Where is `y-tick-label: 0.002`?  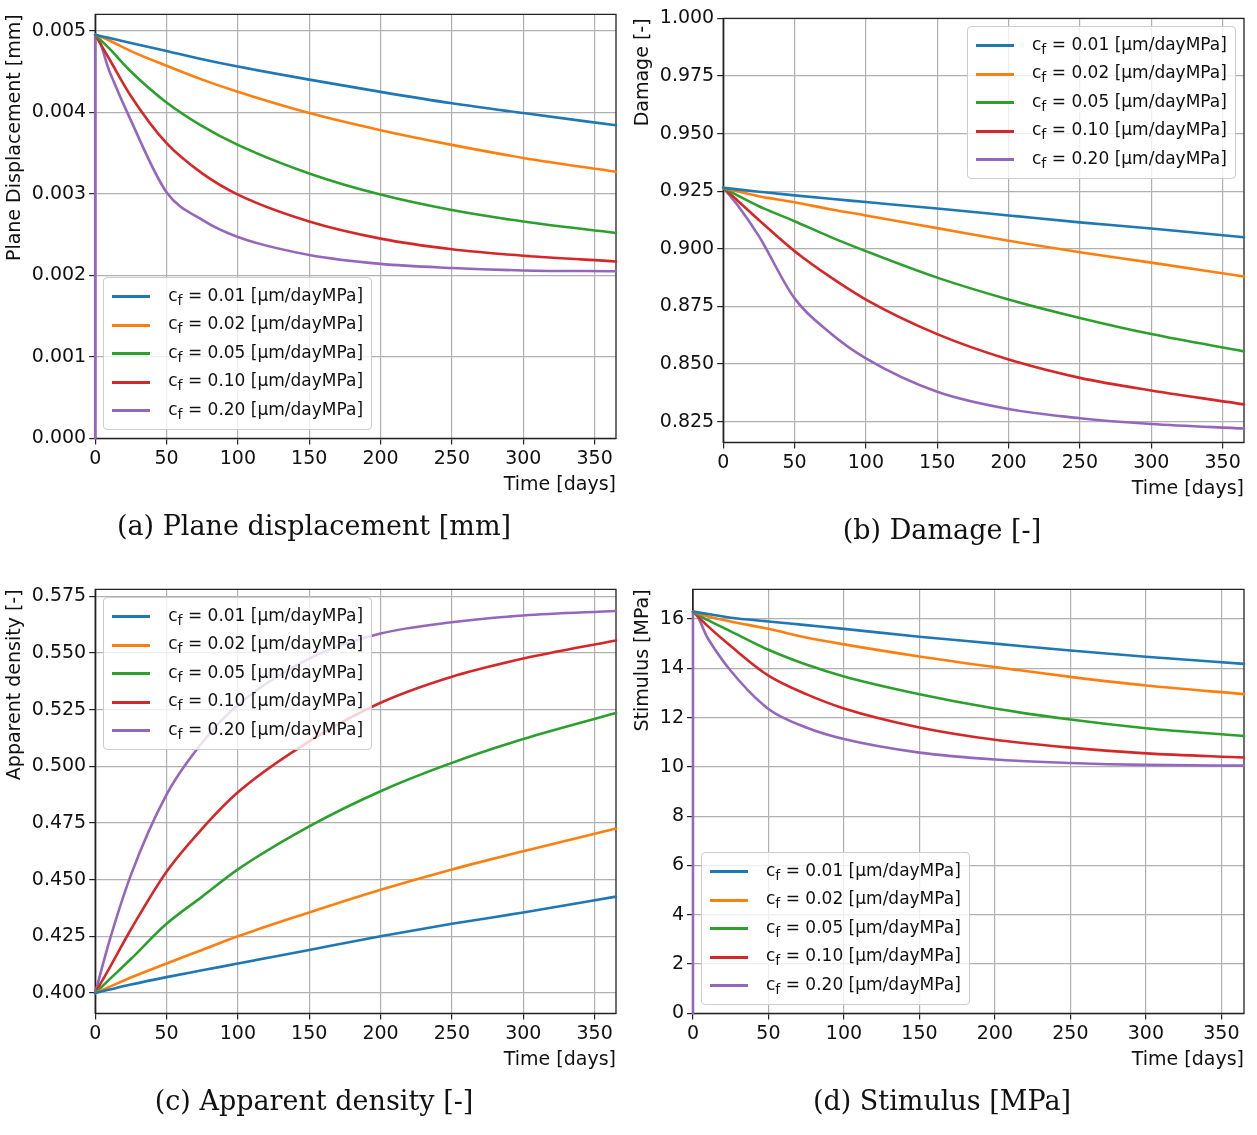 y-tick-label: 0.002 is located at coordinates (59, 273).